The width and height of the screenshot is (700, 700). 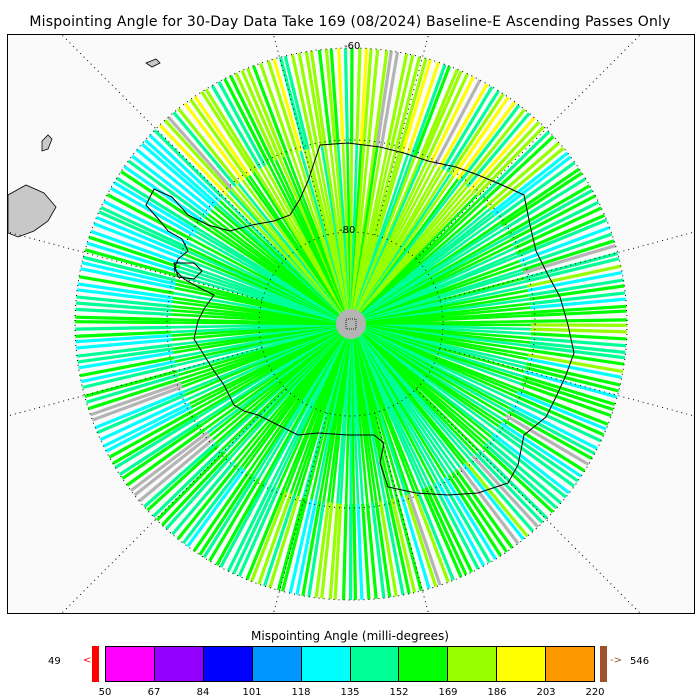 What do you see at coordinates (32, 211) in the screenshot?
I see `south-america-landmass` at bounding box center [32, 211].